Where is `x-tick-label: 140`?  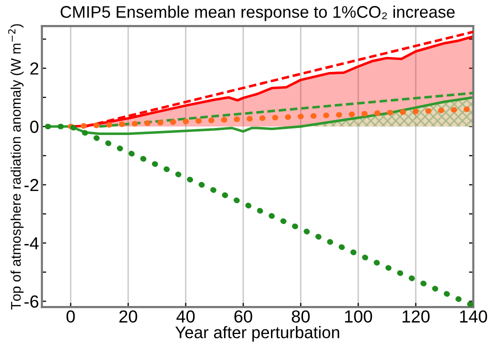
x-tick-label: 140 is located at coordinates (474, 316).